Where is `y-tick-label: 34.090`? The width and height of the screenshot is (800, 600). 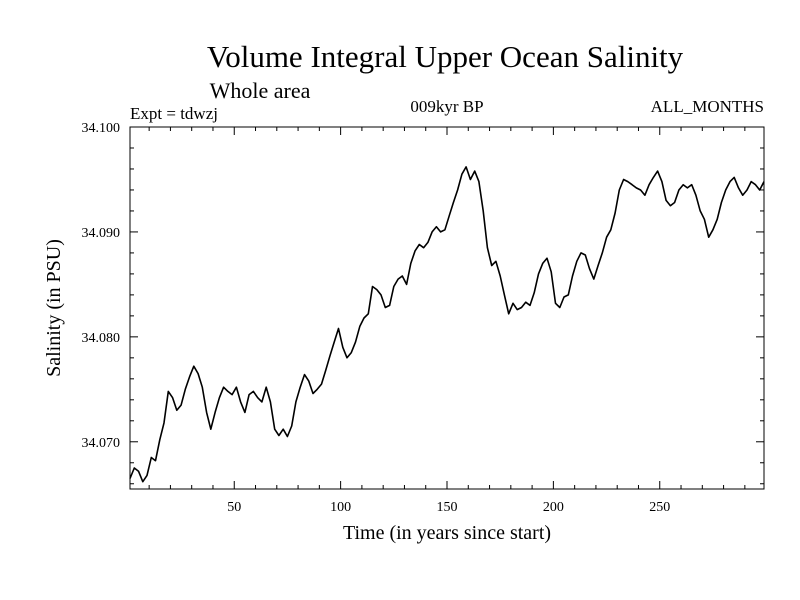
y-tick-label: 34.090 is located at coordinates (101, 233).